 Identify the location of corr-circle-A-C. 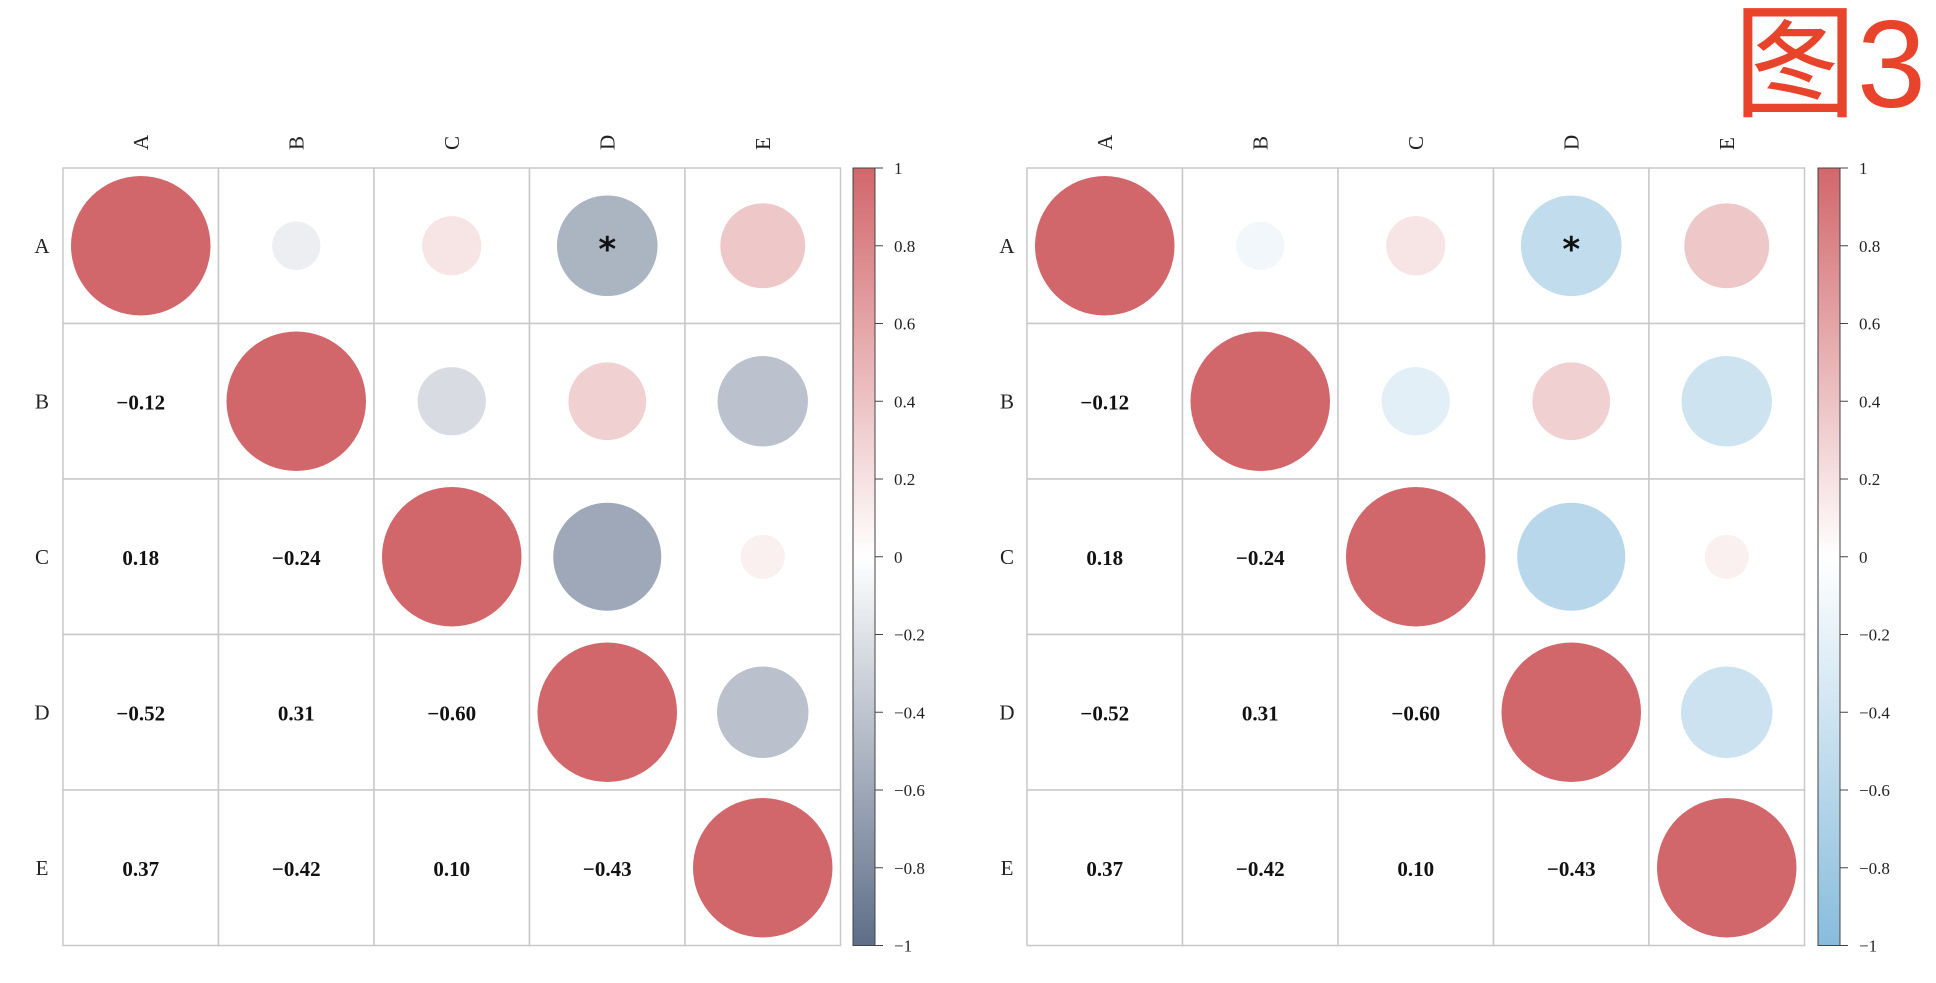
(452, 246).